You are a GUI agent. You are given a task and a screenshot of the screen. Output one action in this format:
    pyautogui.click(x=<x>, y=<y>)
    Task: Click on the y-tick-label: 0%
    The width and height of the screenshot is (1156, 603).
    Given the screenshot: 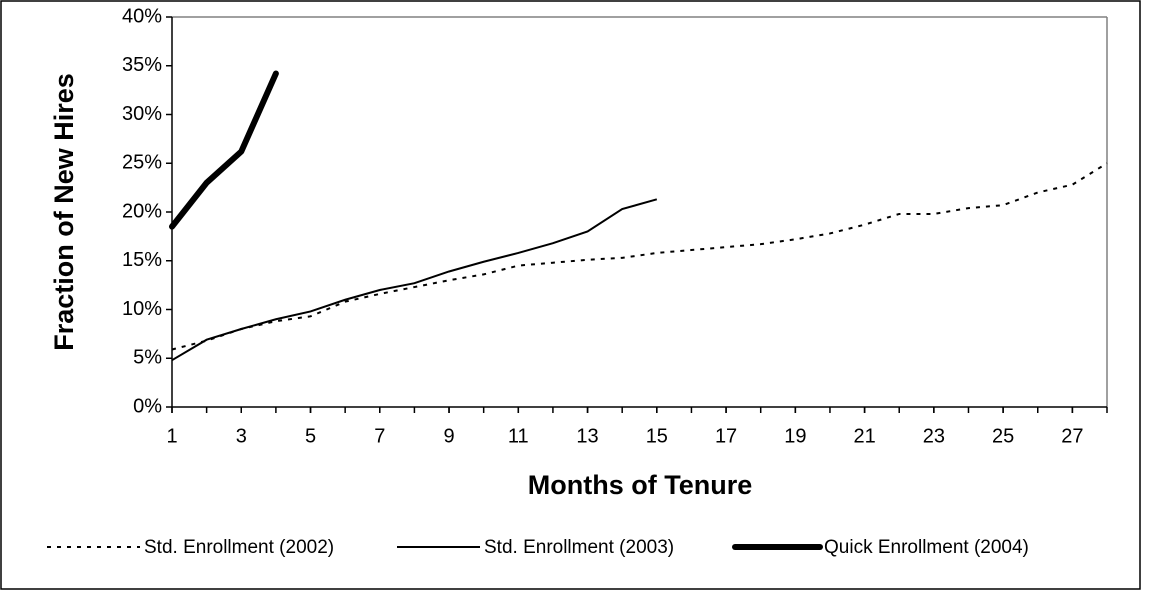 What is the action you would take?
    pyautogui.click(x=147, y=406)
    